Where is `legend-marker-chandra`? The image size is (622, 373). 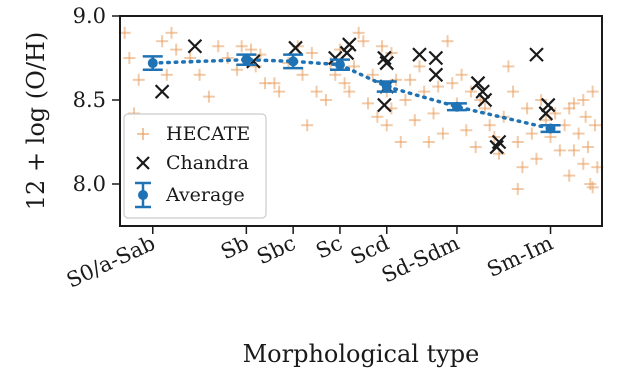 legend-marker-chandra is located at coordinates (143, 163).